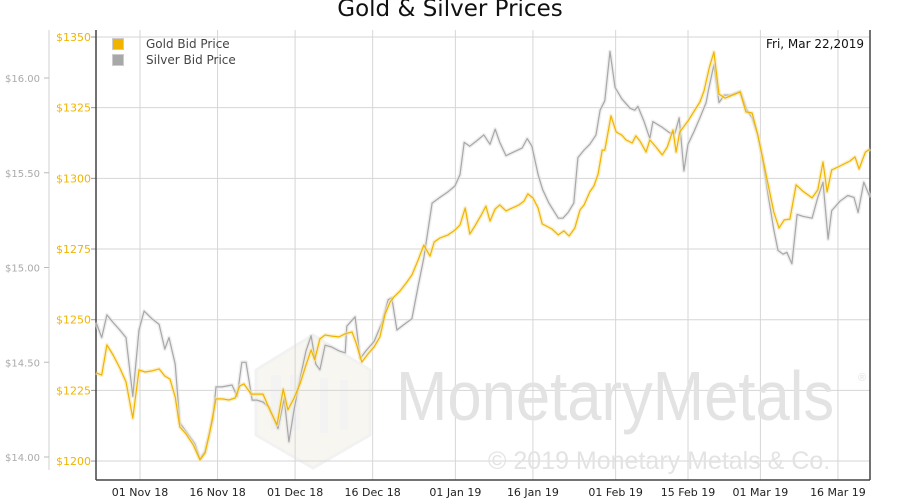 Image resolution: width=900 pixels, height=500 pixels. What do you see at coordinates (22, 458) in the screenshot?
I see `silver-axis-tick-label: $14.00` at bounding box center [22, 458].